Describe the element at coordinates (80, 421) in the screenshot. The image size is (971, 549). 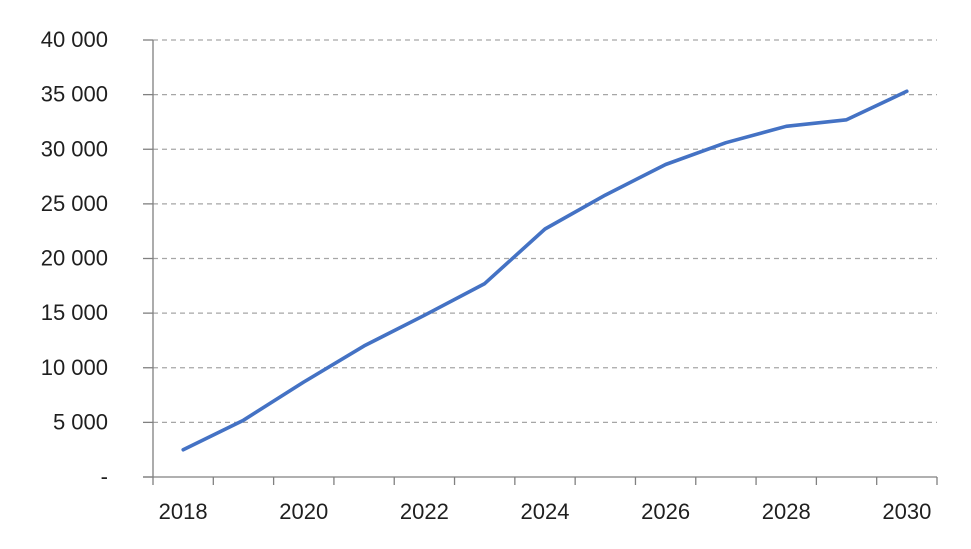
I see `y-tick-label: 5 000` at that location.